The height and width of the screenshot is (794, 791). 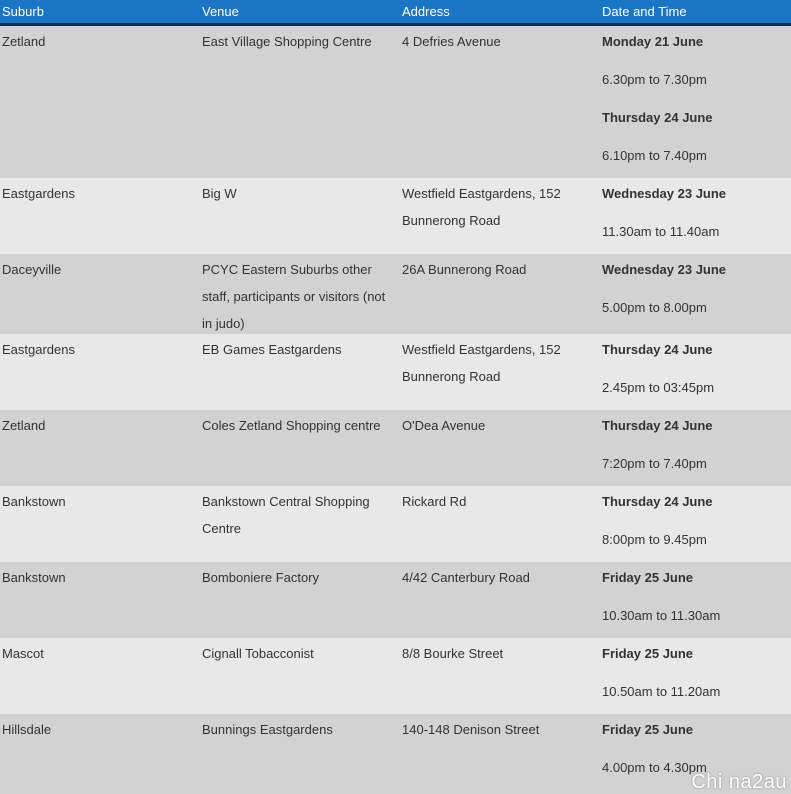 I want to click on watermark: Chi na2au, so click(x=739, y=782).